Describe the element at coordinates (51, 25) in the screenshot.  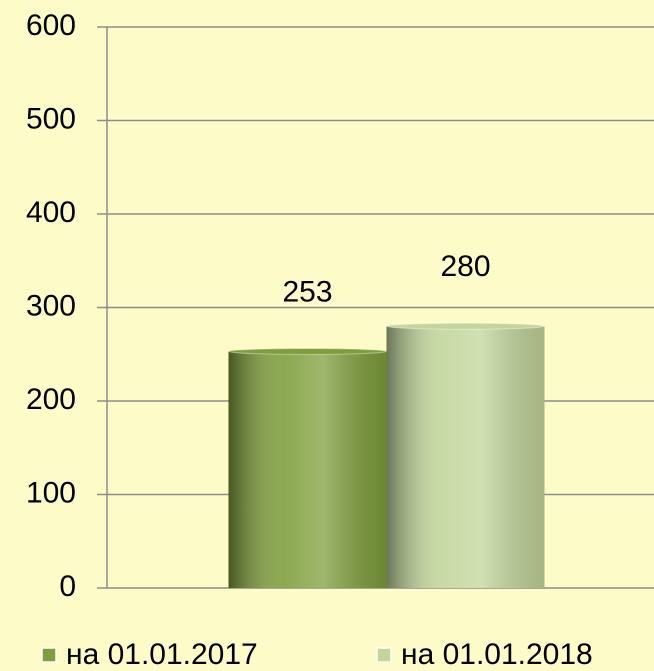
I see `y-tick-label: 600` at that location.